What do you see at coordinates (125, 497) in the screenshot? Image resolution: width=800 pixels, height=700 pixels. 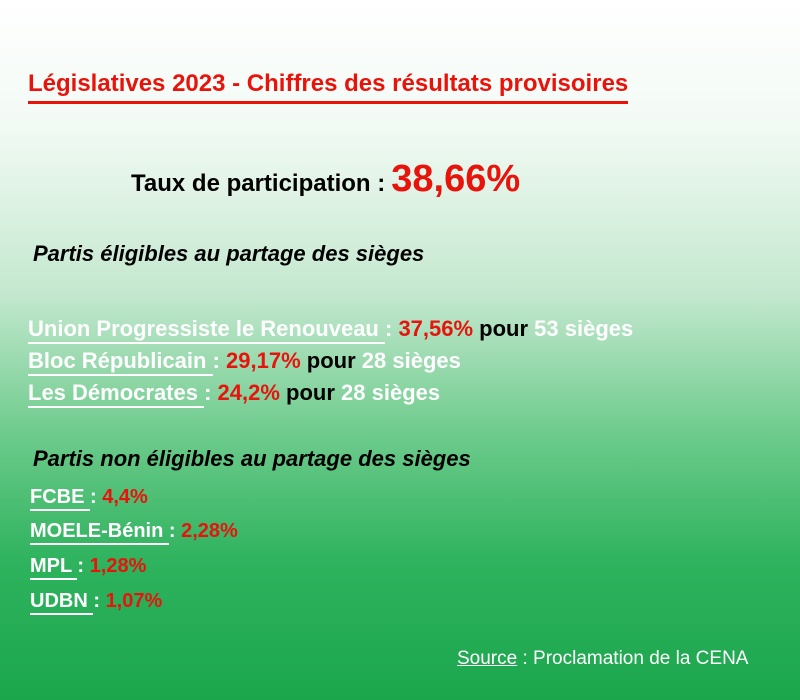 I see `party-percentage: 4,4%` at bounding box center [125, 497].